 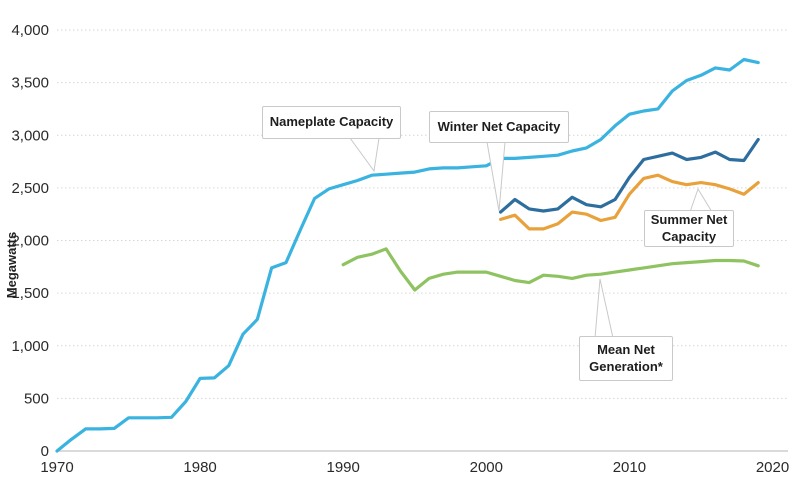 I want to click on y-tick-label: 3,500, so click(x=30, y=83).